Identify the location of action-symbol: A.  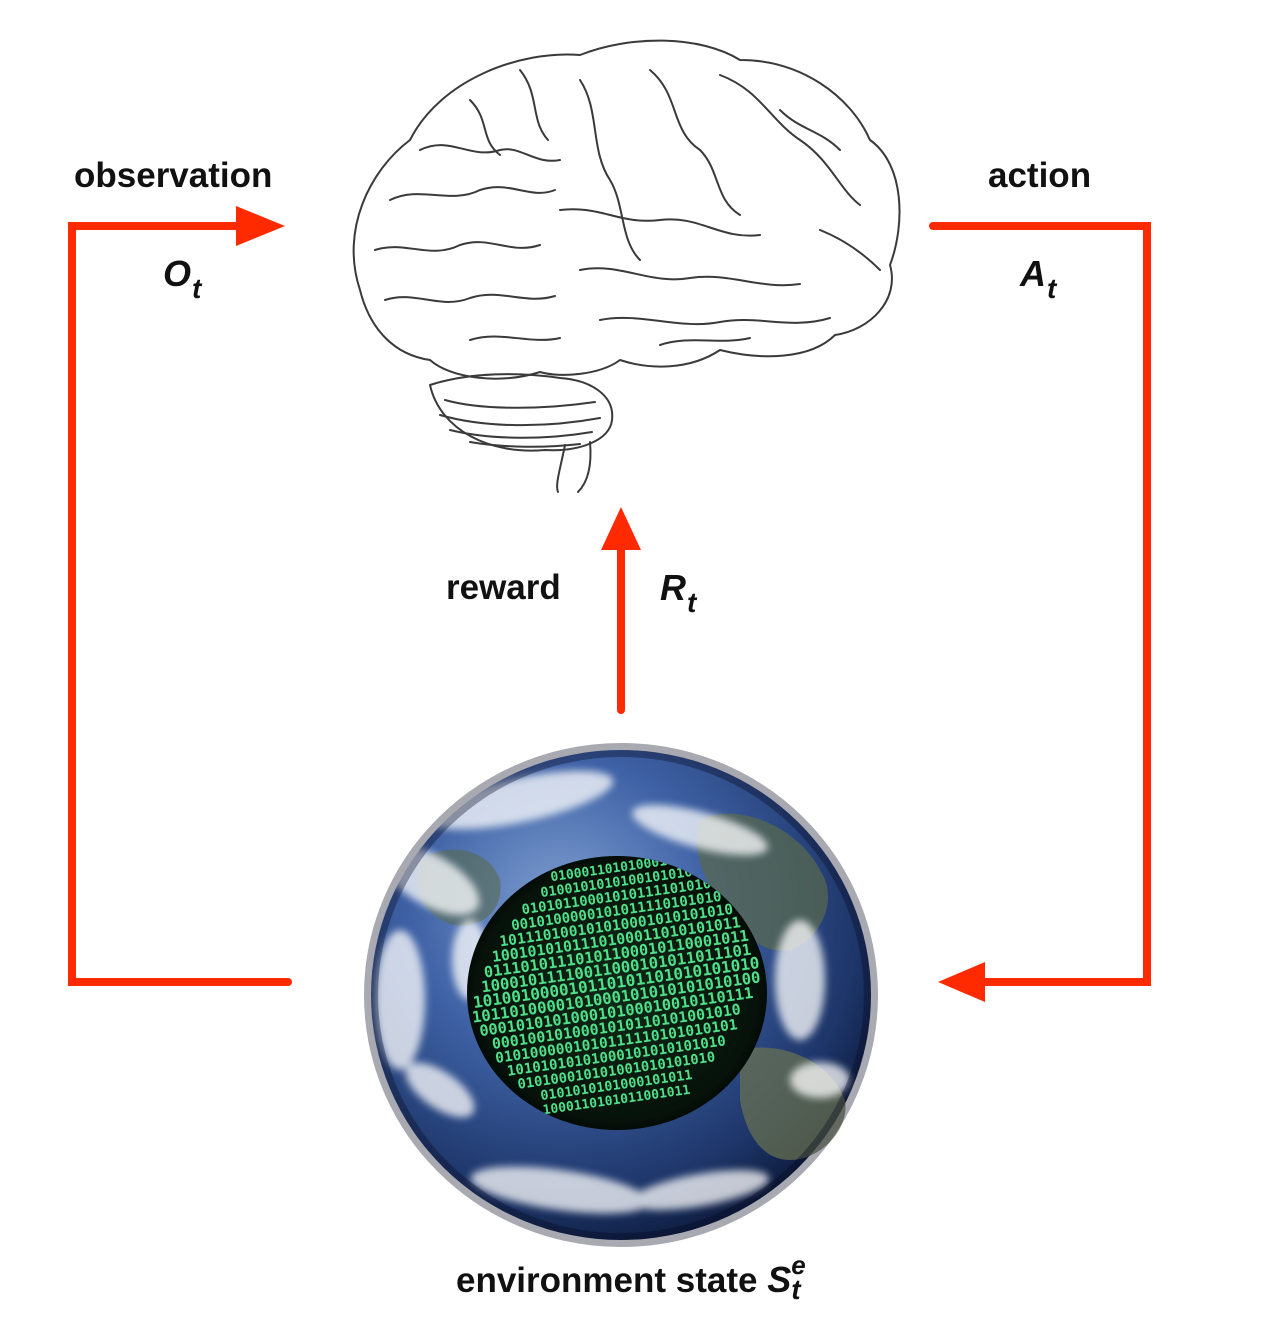
(1033, 273).